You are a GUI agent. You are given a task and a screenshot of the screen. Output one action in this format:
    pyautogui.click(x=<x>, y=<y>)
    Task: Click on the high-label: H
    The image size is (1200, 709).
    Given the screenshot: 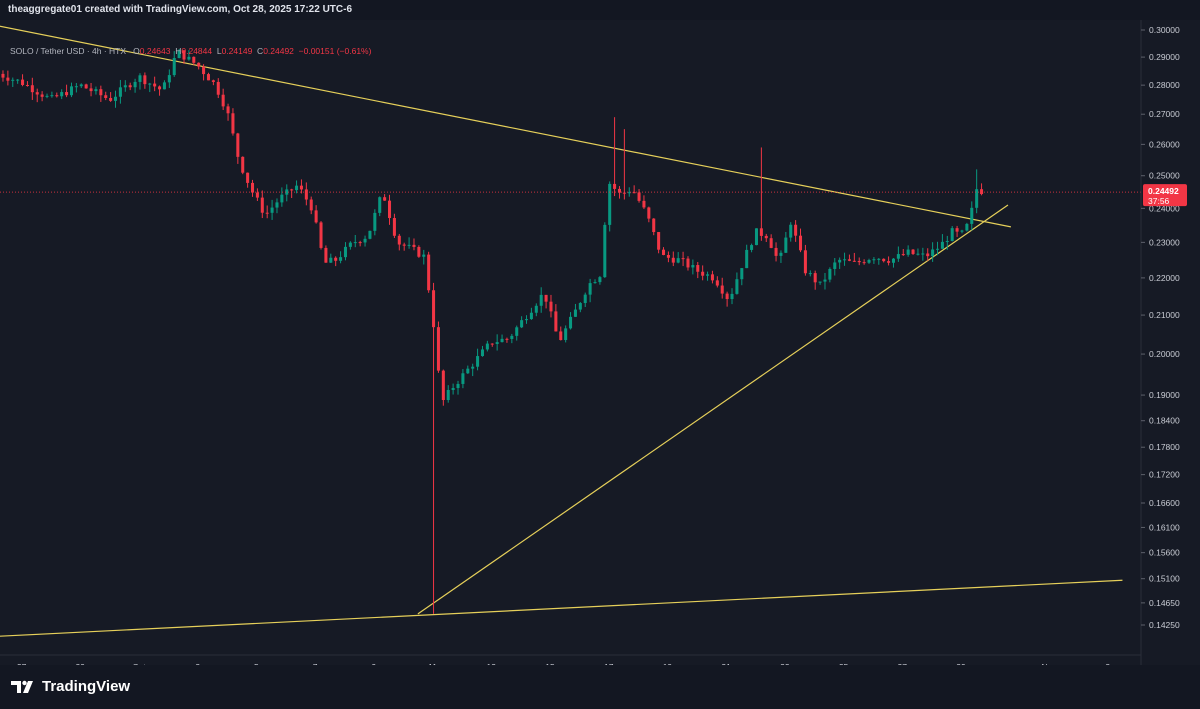 What is the action you would take?
    pyautogui.click(x=178, y=51)
    